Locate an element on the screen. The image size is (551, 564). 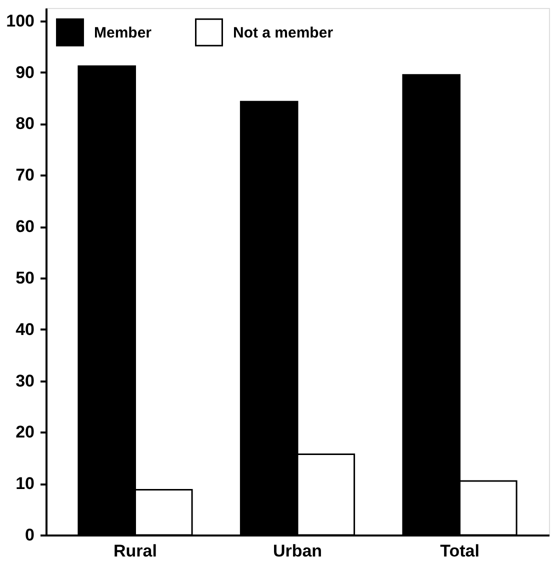
legend-label: Not a member is located at coordinates (283, 33).